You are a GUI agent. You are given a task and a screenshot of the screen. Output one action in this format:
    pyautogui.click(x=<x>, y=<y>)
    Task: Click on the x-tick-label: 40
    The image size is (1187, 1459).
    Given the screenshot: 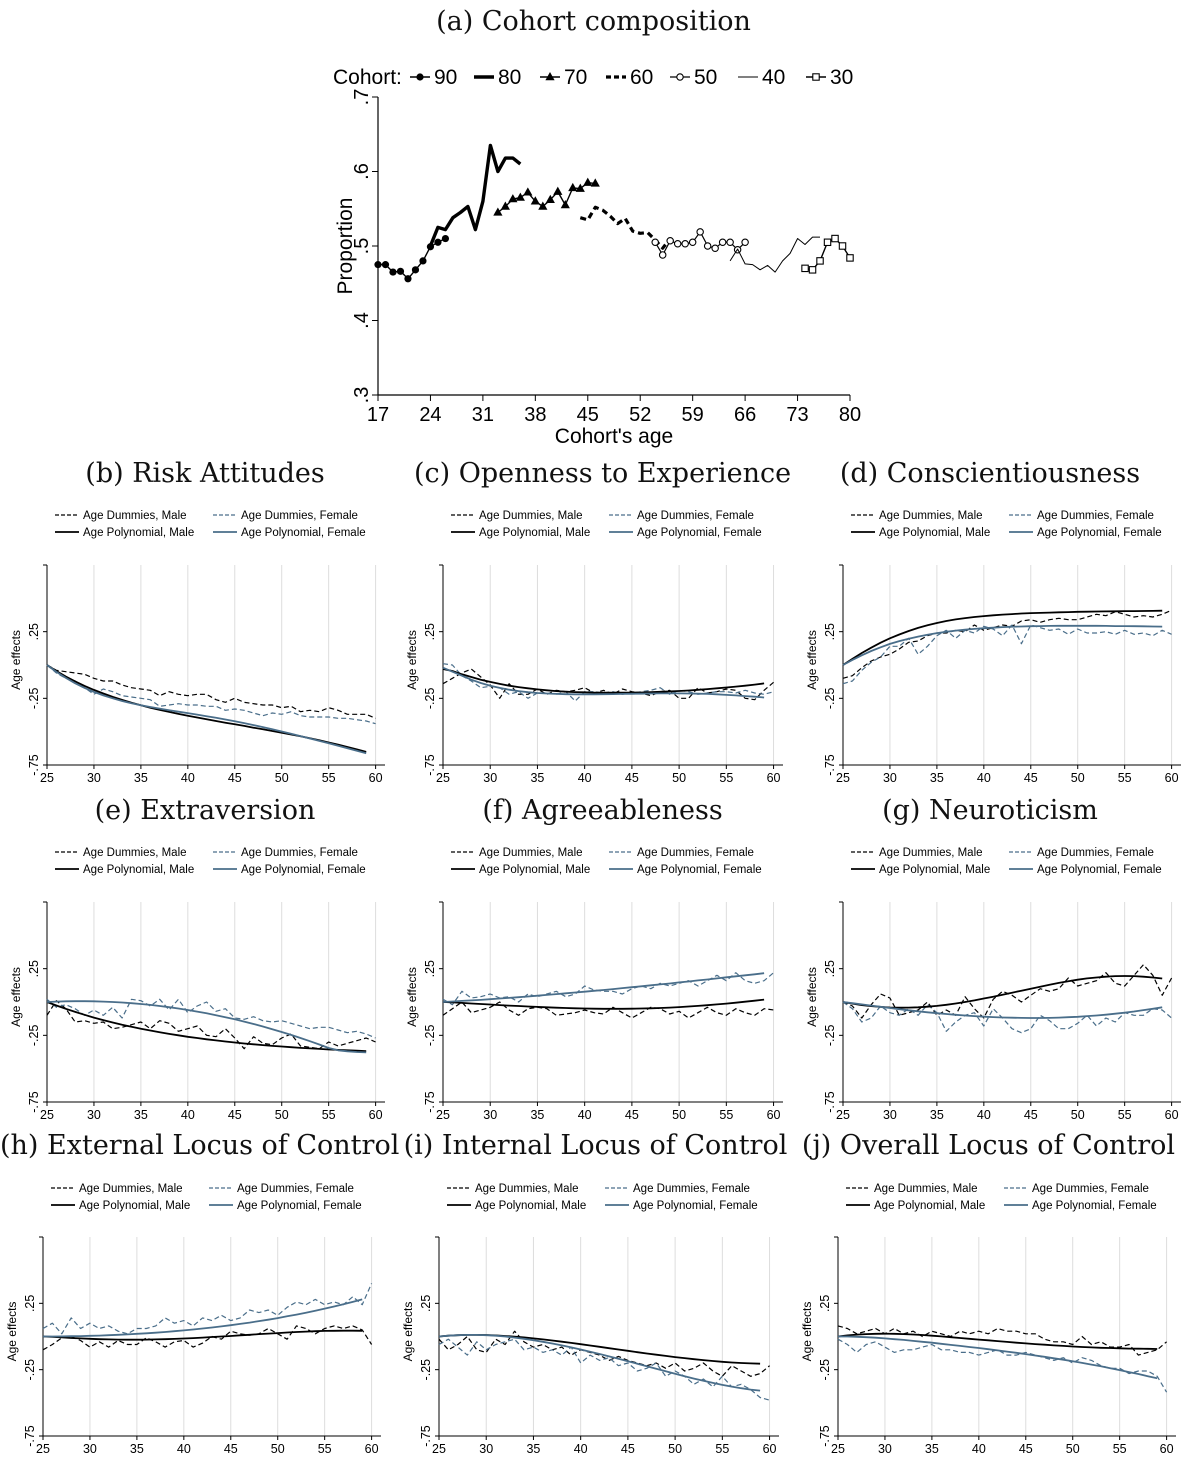 What is the action you would take?
    pyautogui.click(x=188, y=778)
    